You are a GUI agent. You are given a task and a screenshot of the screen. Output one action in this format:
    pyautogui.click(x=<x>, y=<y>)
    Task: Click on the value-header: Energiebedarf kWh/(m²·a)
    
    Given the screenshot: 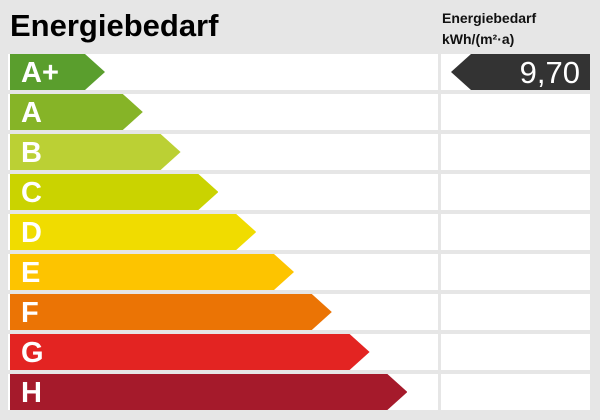 What is the action you would take?
    pyautogui.click(x=489, y=29)
    